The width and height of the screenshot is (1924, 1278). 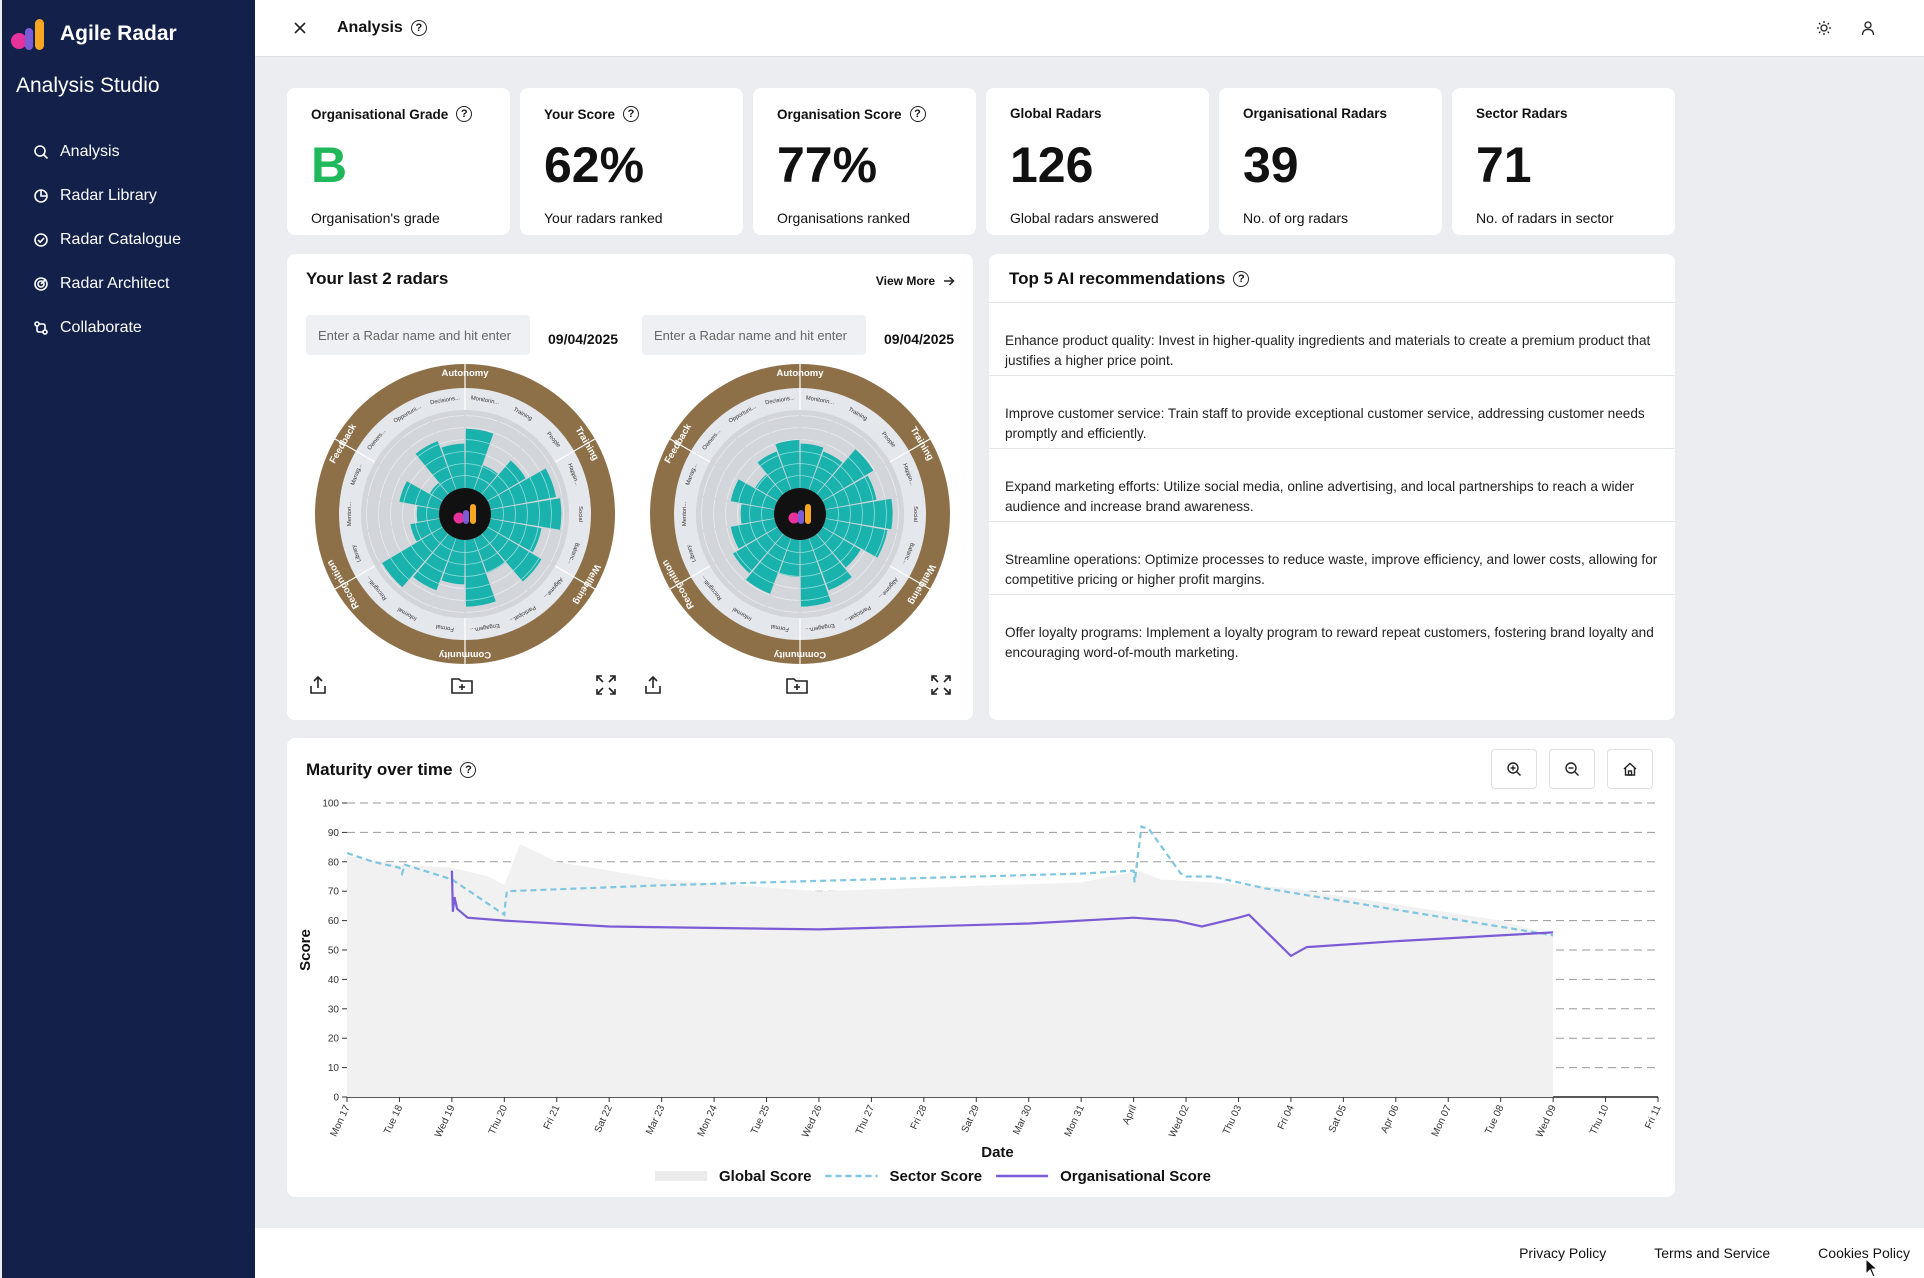 I want to click on view-more-link: View More, so click(x=915, y=281).